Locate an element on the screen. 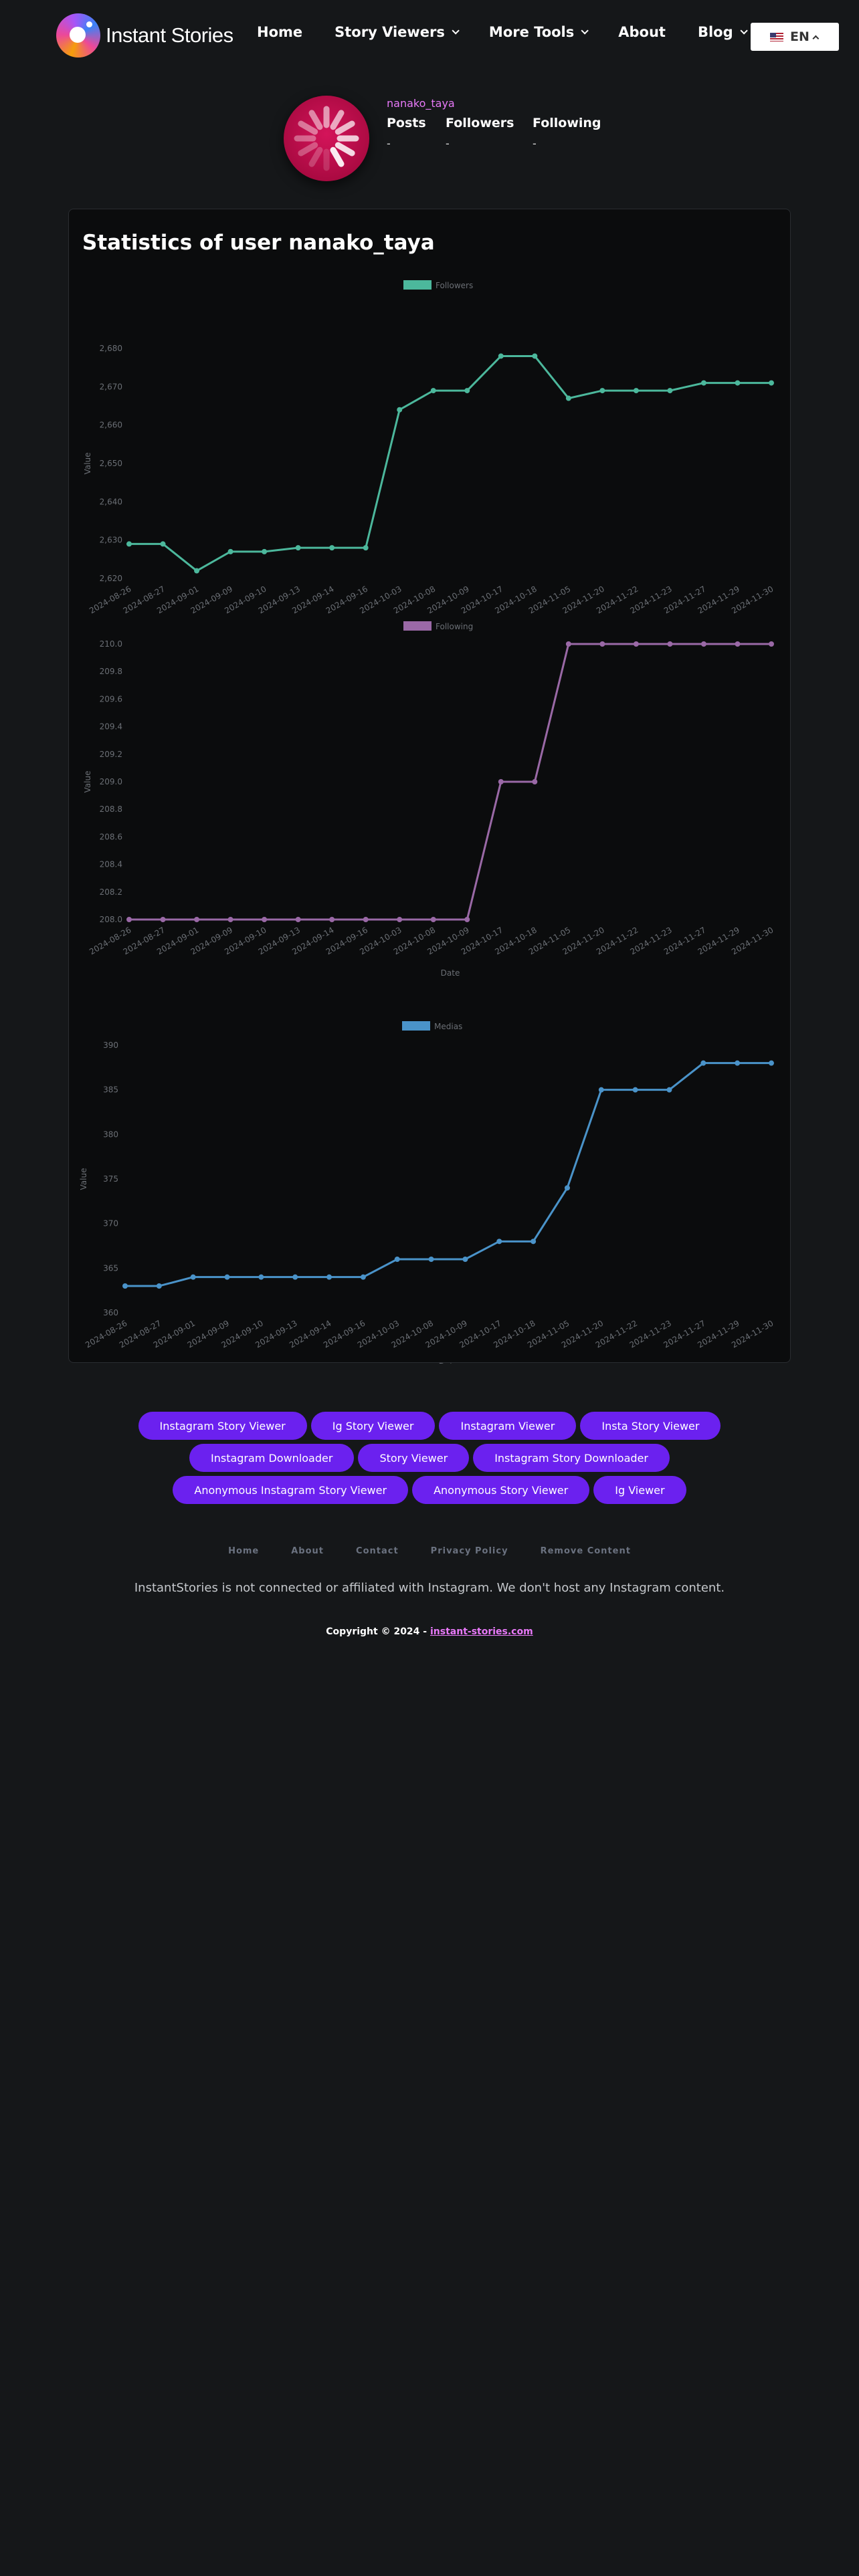 This screenshot has height=2576, width=859. language-selector: EN is located at coordinates (795, 37).